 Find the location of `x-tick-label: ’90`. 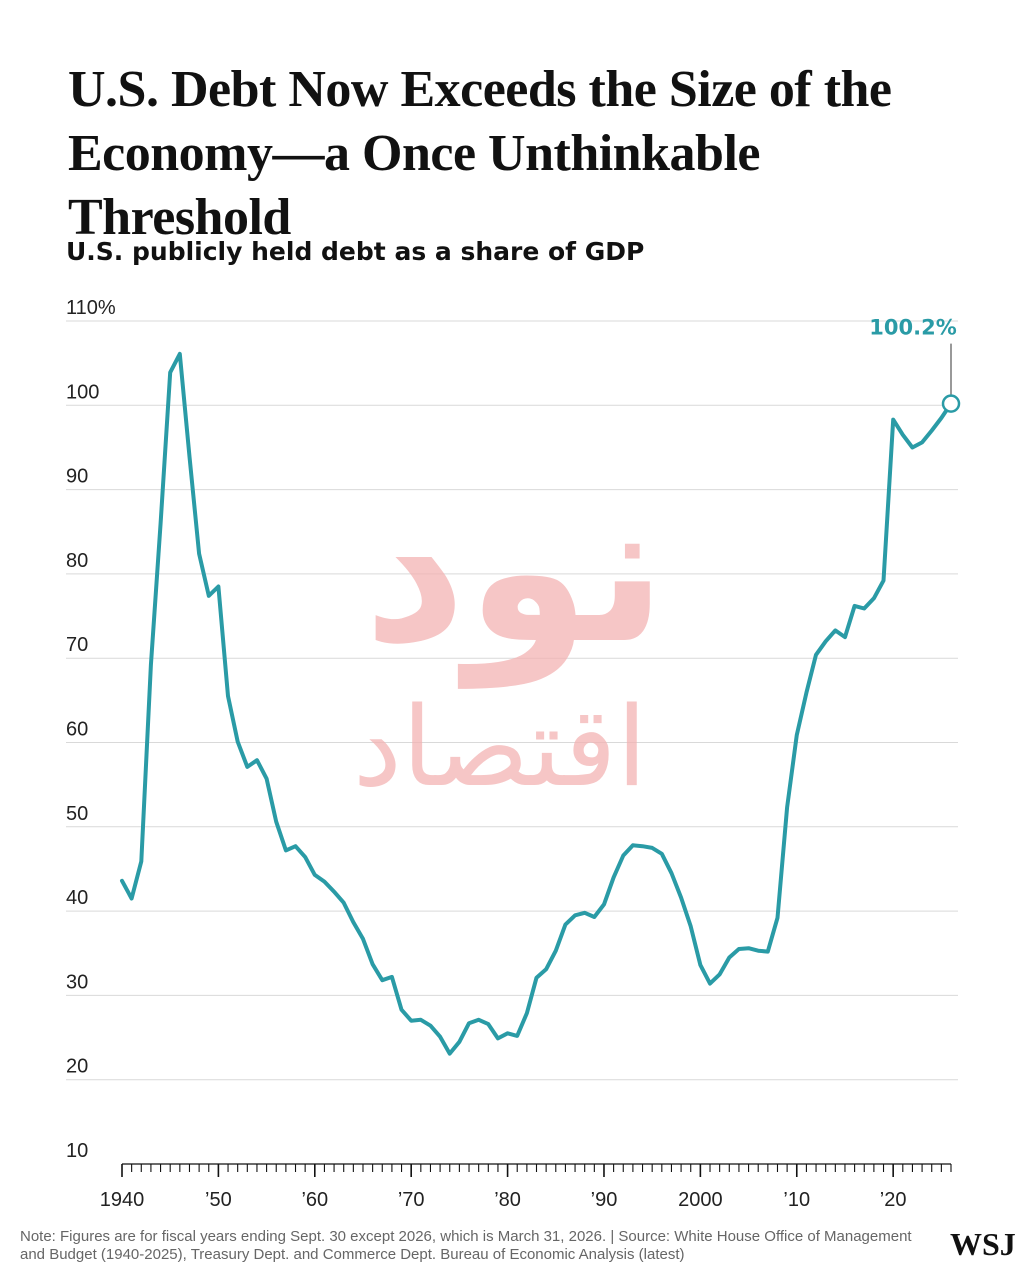

x-tick-label: ’90 is located at coordinates (604, 1200).